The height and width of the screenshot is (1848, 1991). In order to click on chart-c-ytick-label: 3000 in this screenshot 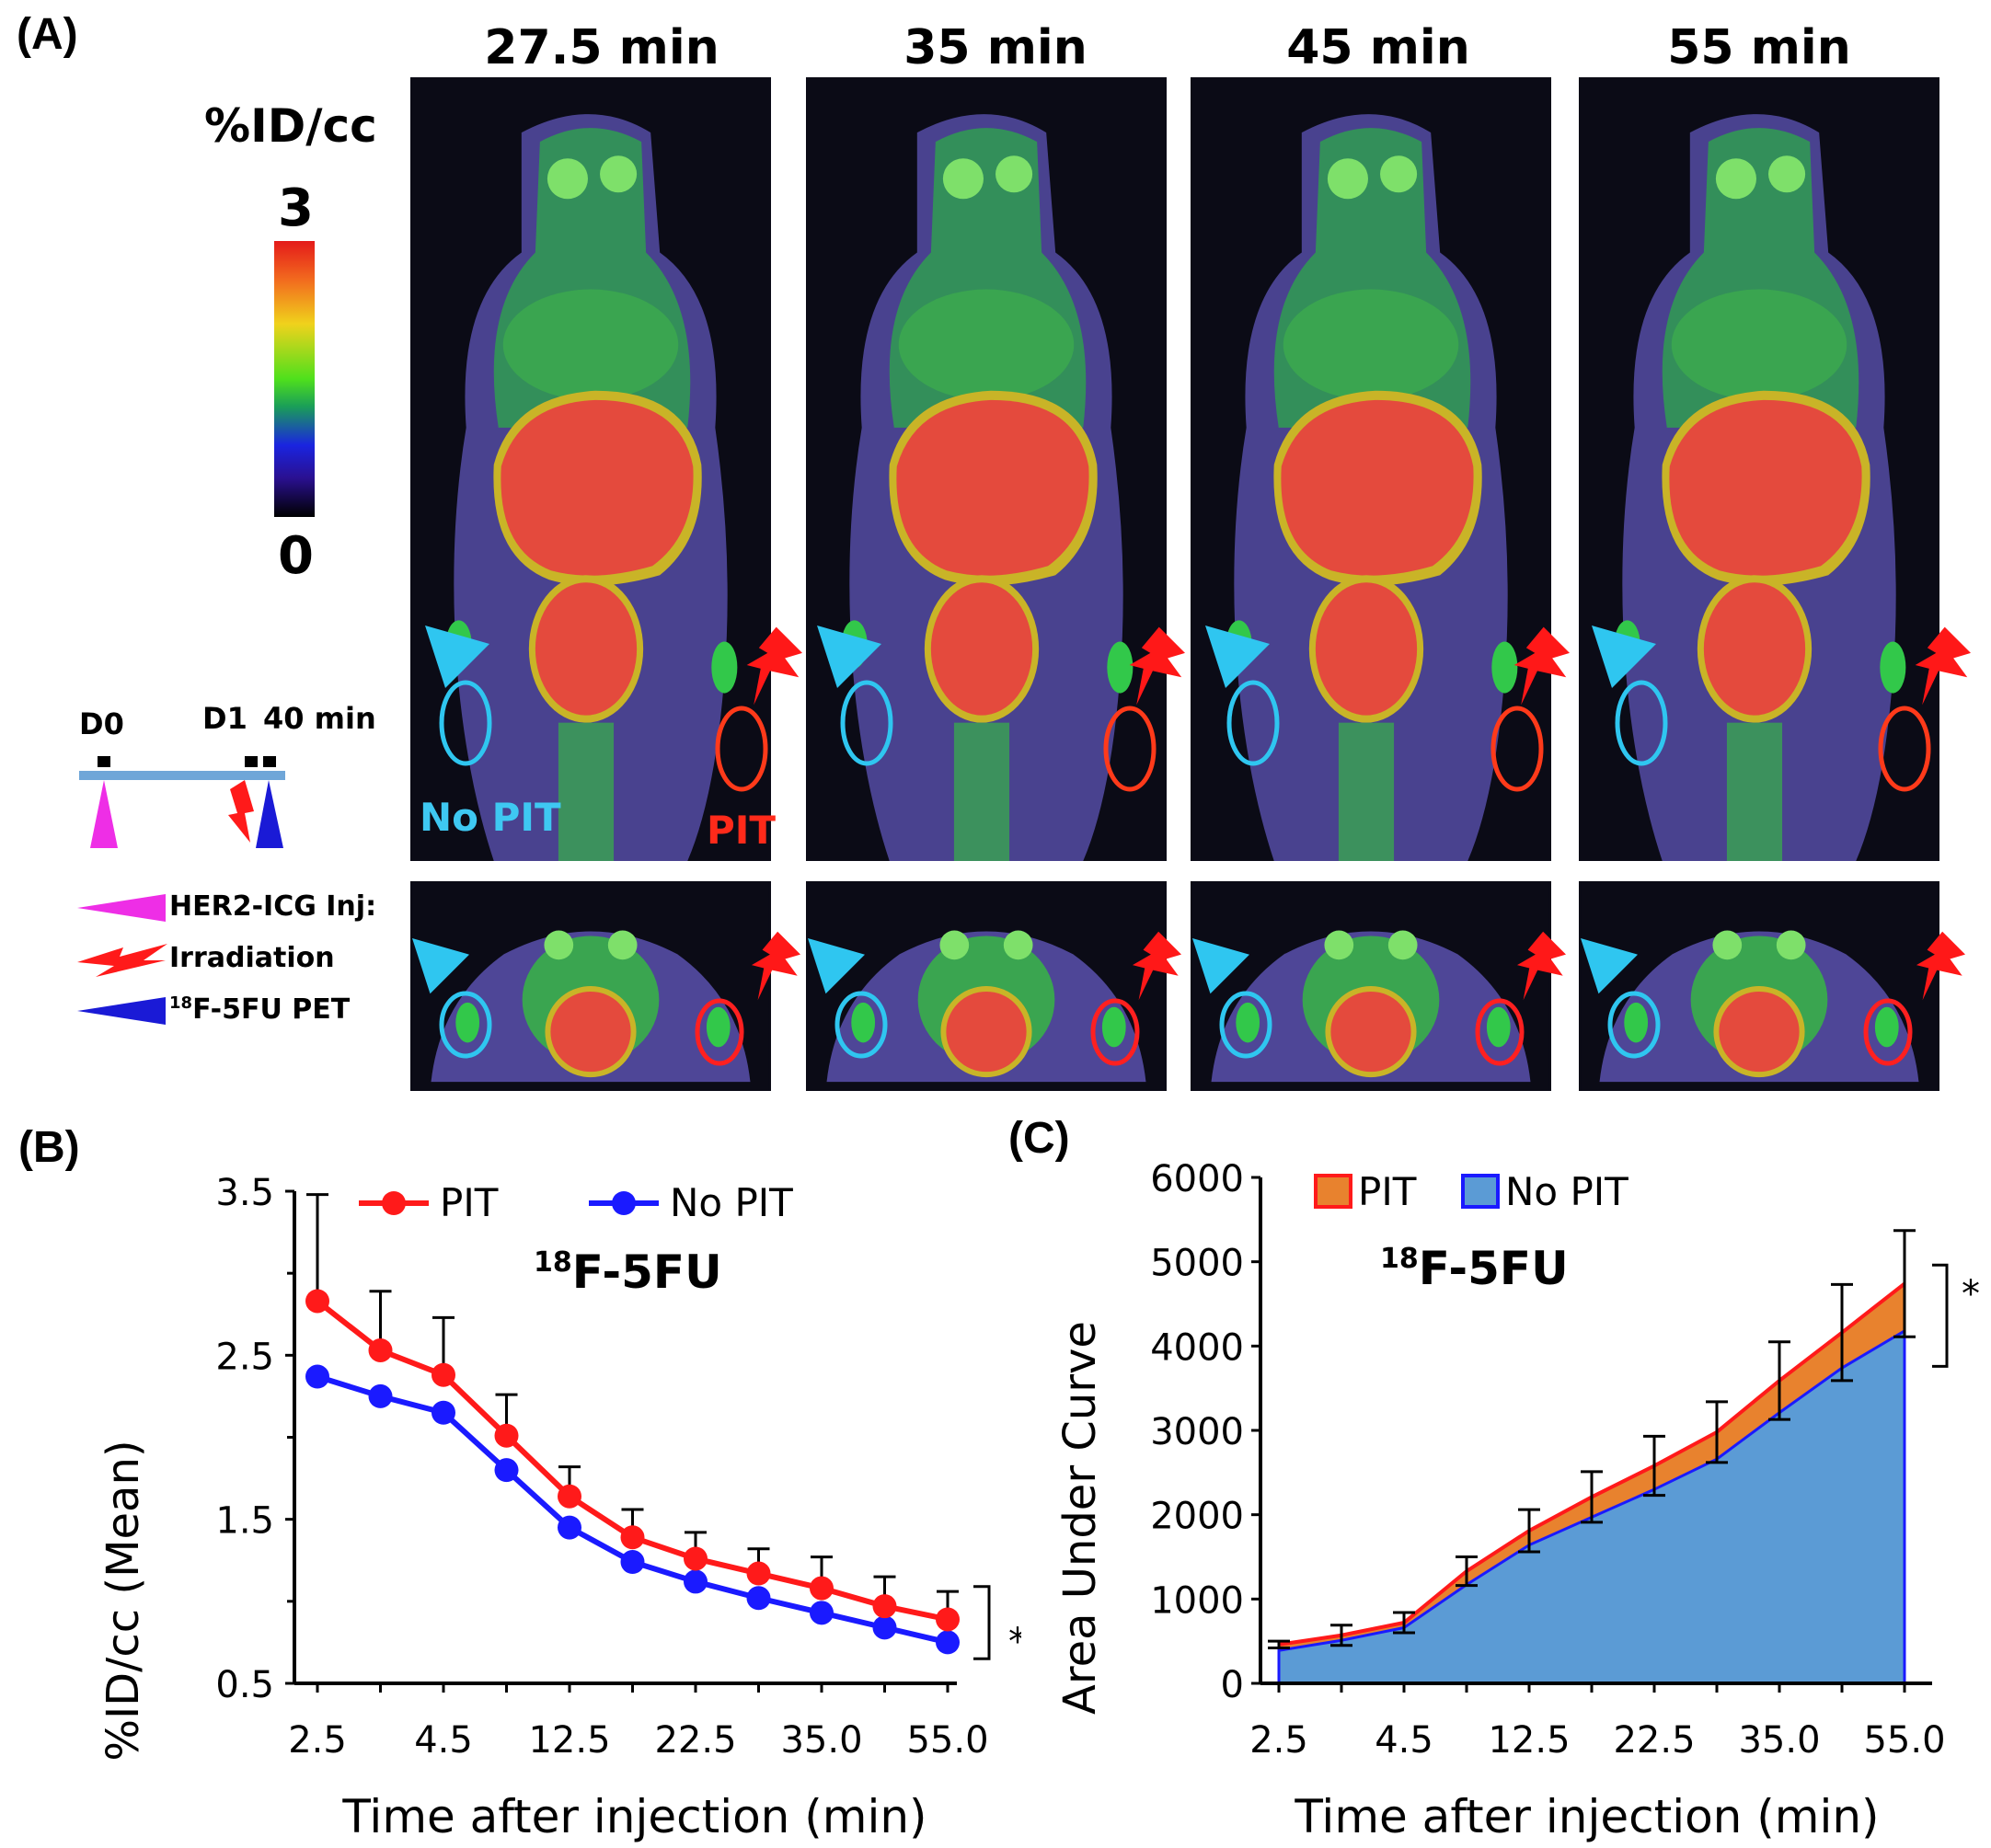, I will do `click(1197, 1432)`.